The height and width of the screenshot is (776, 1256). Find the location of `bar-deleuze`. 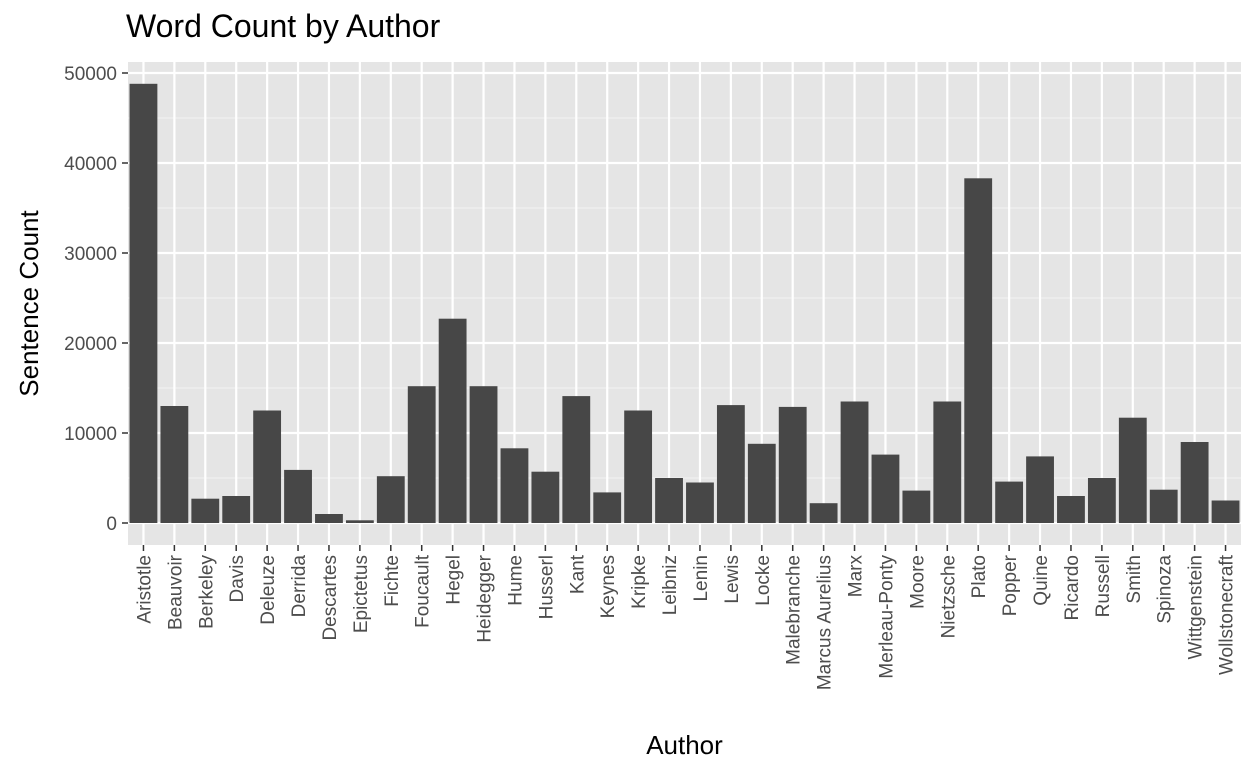

bar-deleuze is located at coordinates (267, 466).